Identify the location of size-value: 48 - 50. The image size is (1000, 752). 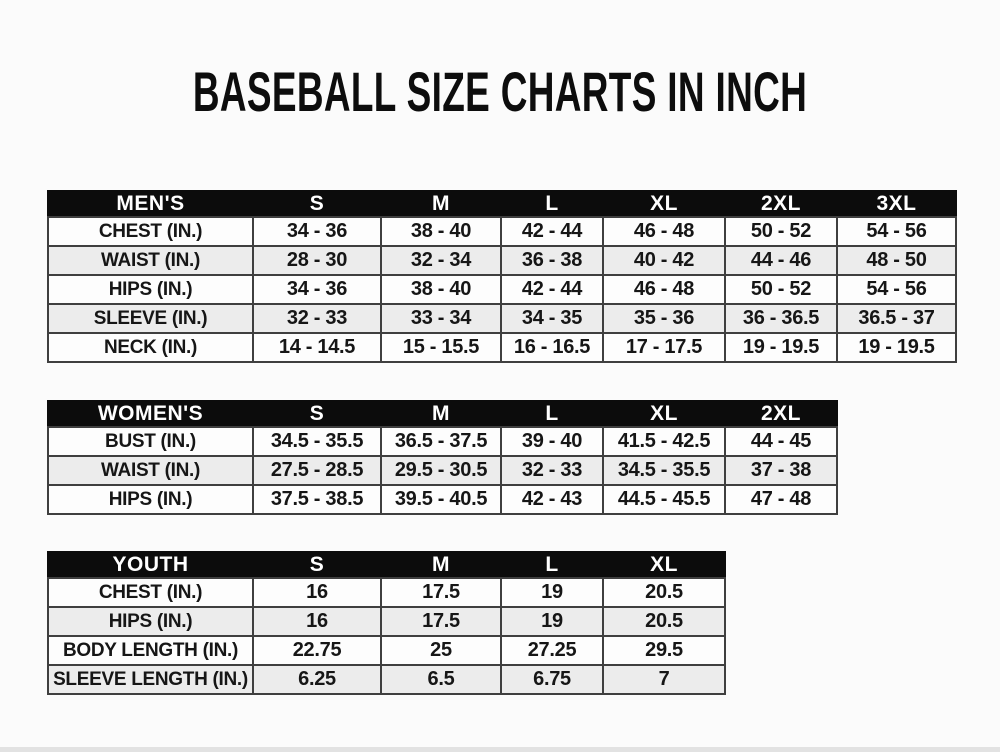
(896, 260).